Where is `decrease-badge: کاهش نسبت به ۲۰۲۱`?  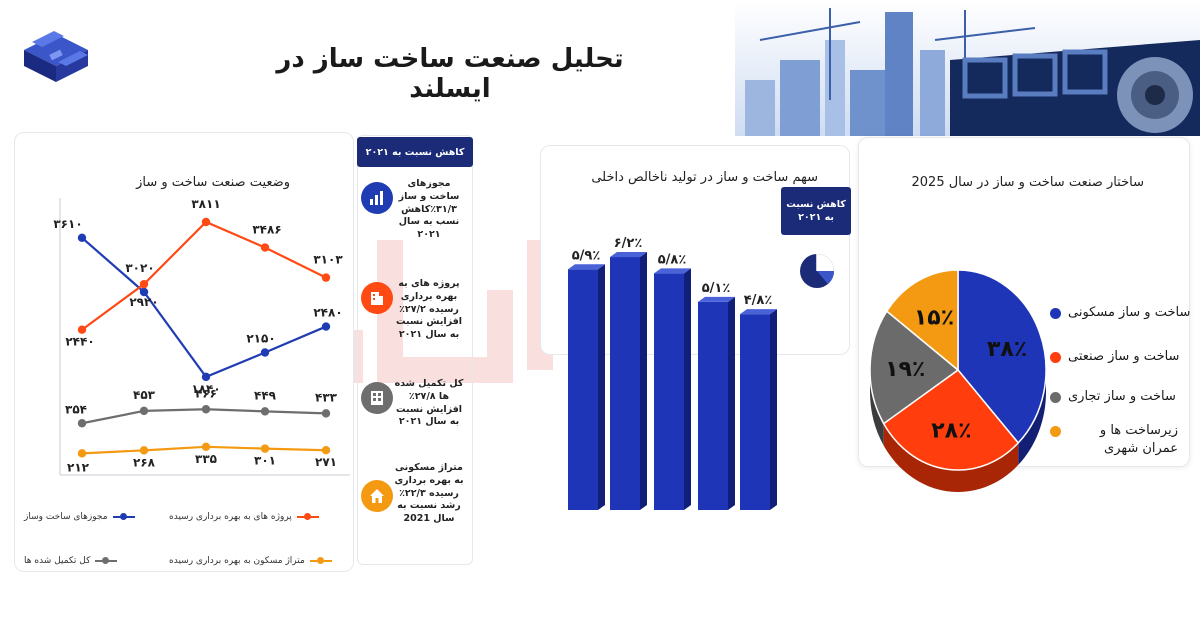
decrease-badge: کاهش نسبت به ۲۰۲۱ is located at coordinates (816, 211).